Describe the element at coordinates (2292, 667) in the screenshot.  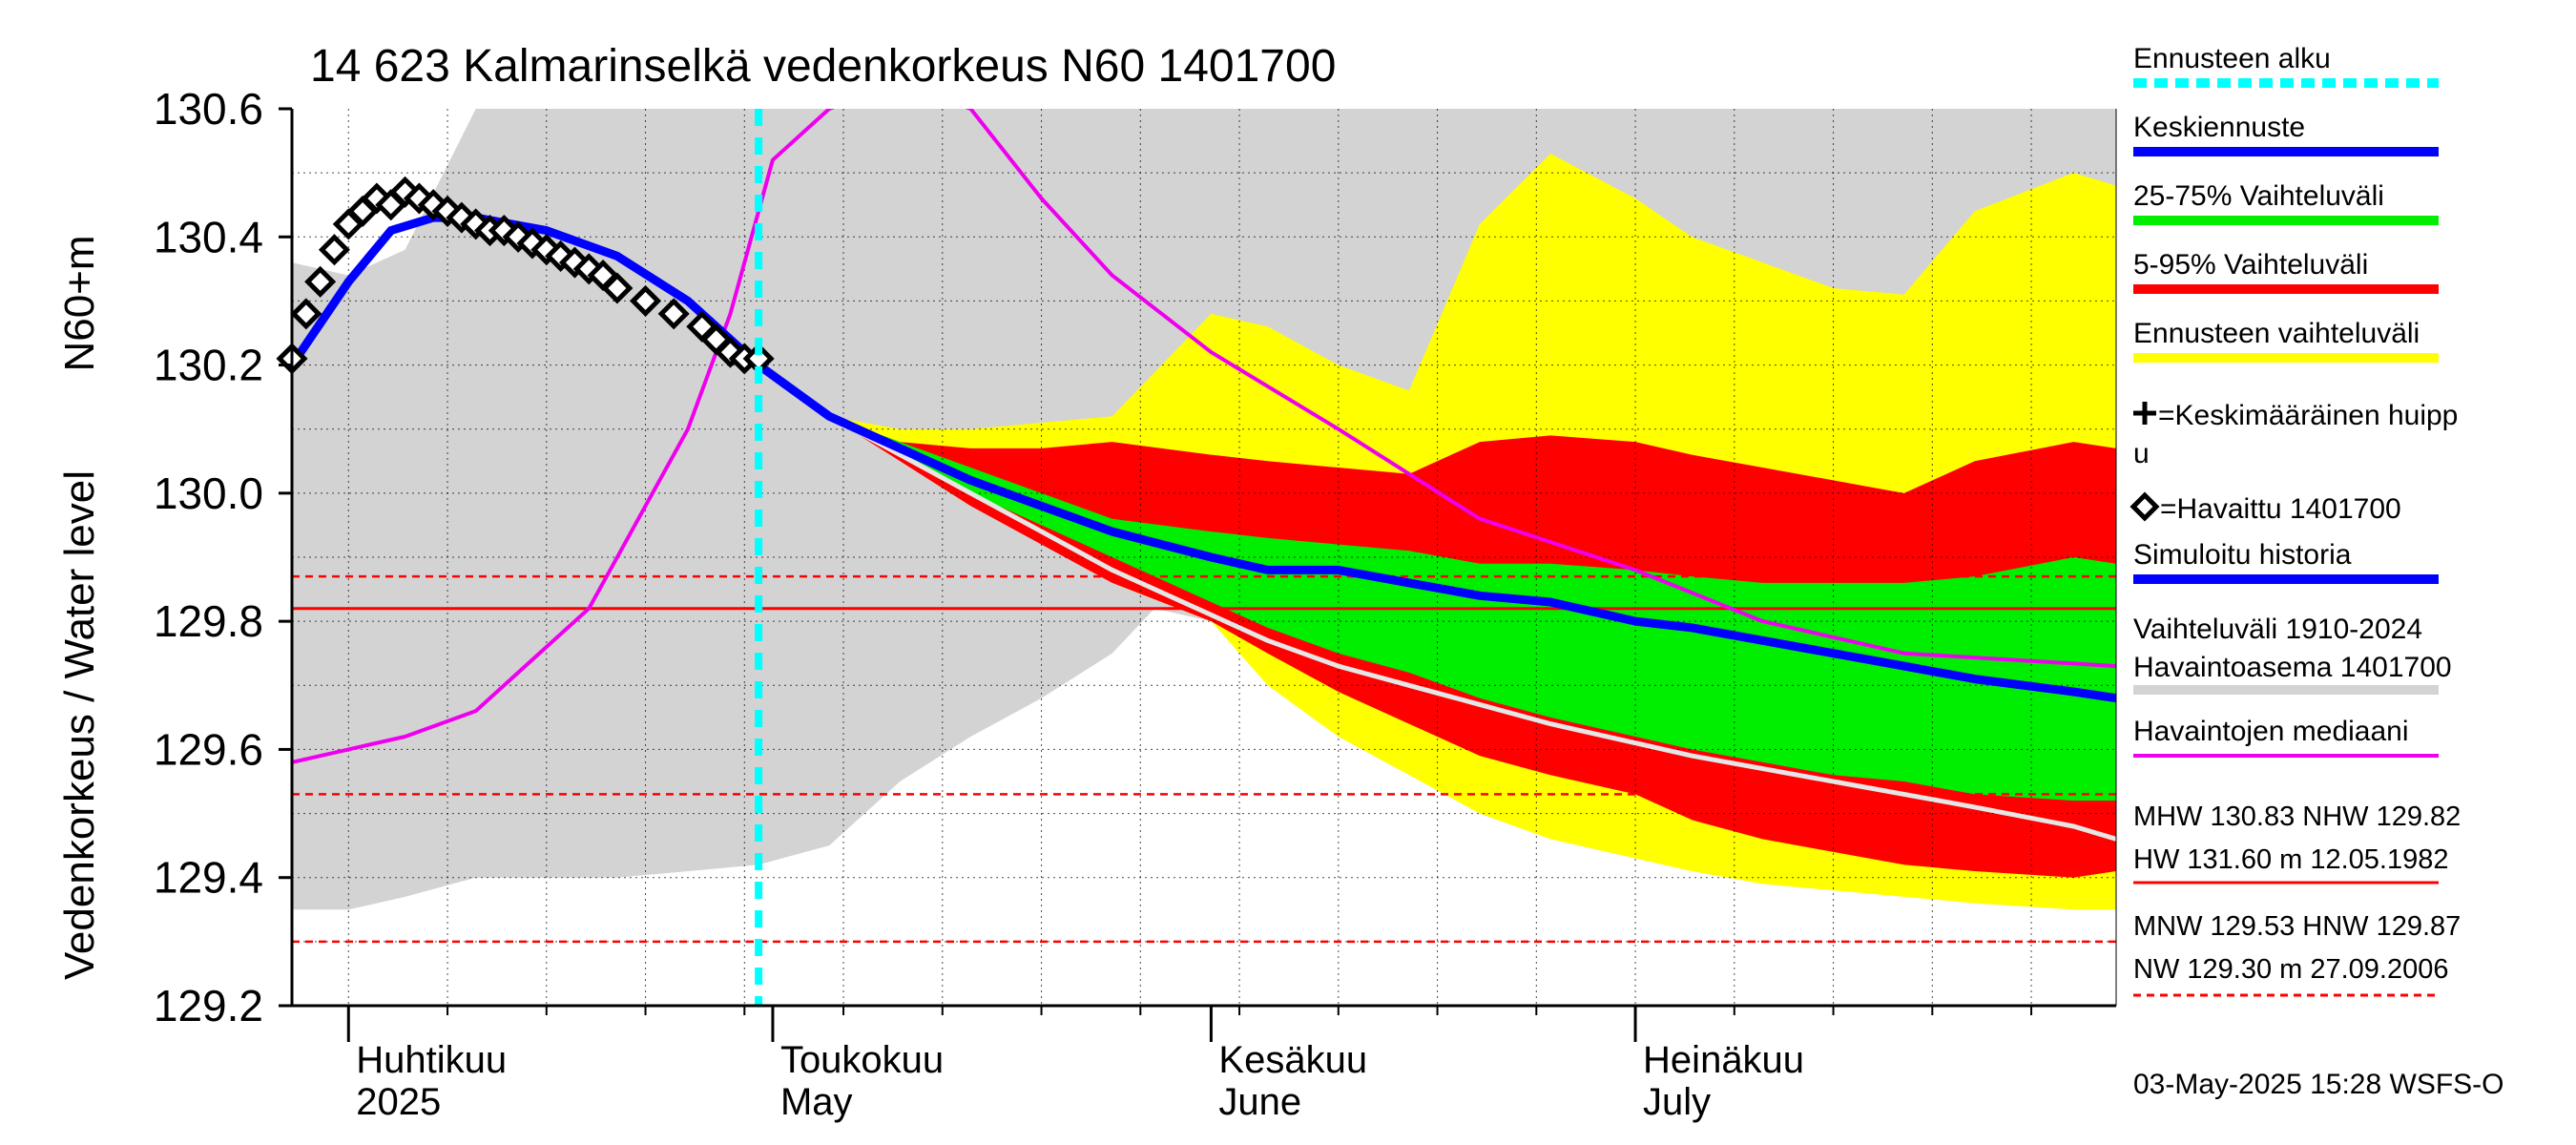
I see `legend-label-cont: Havaintoasema 1401700` at that location.